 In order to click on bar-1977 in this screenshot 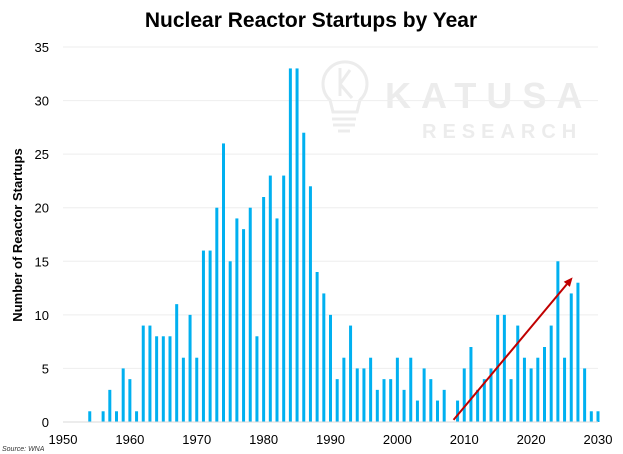, I will do `click(244, 325)`.